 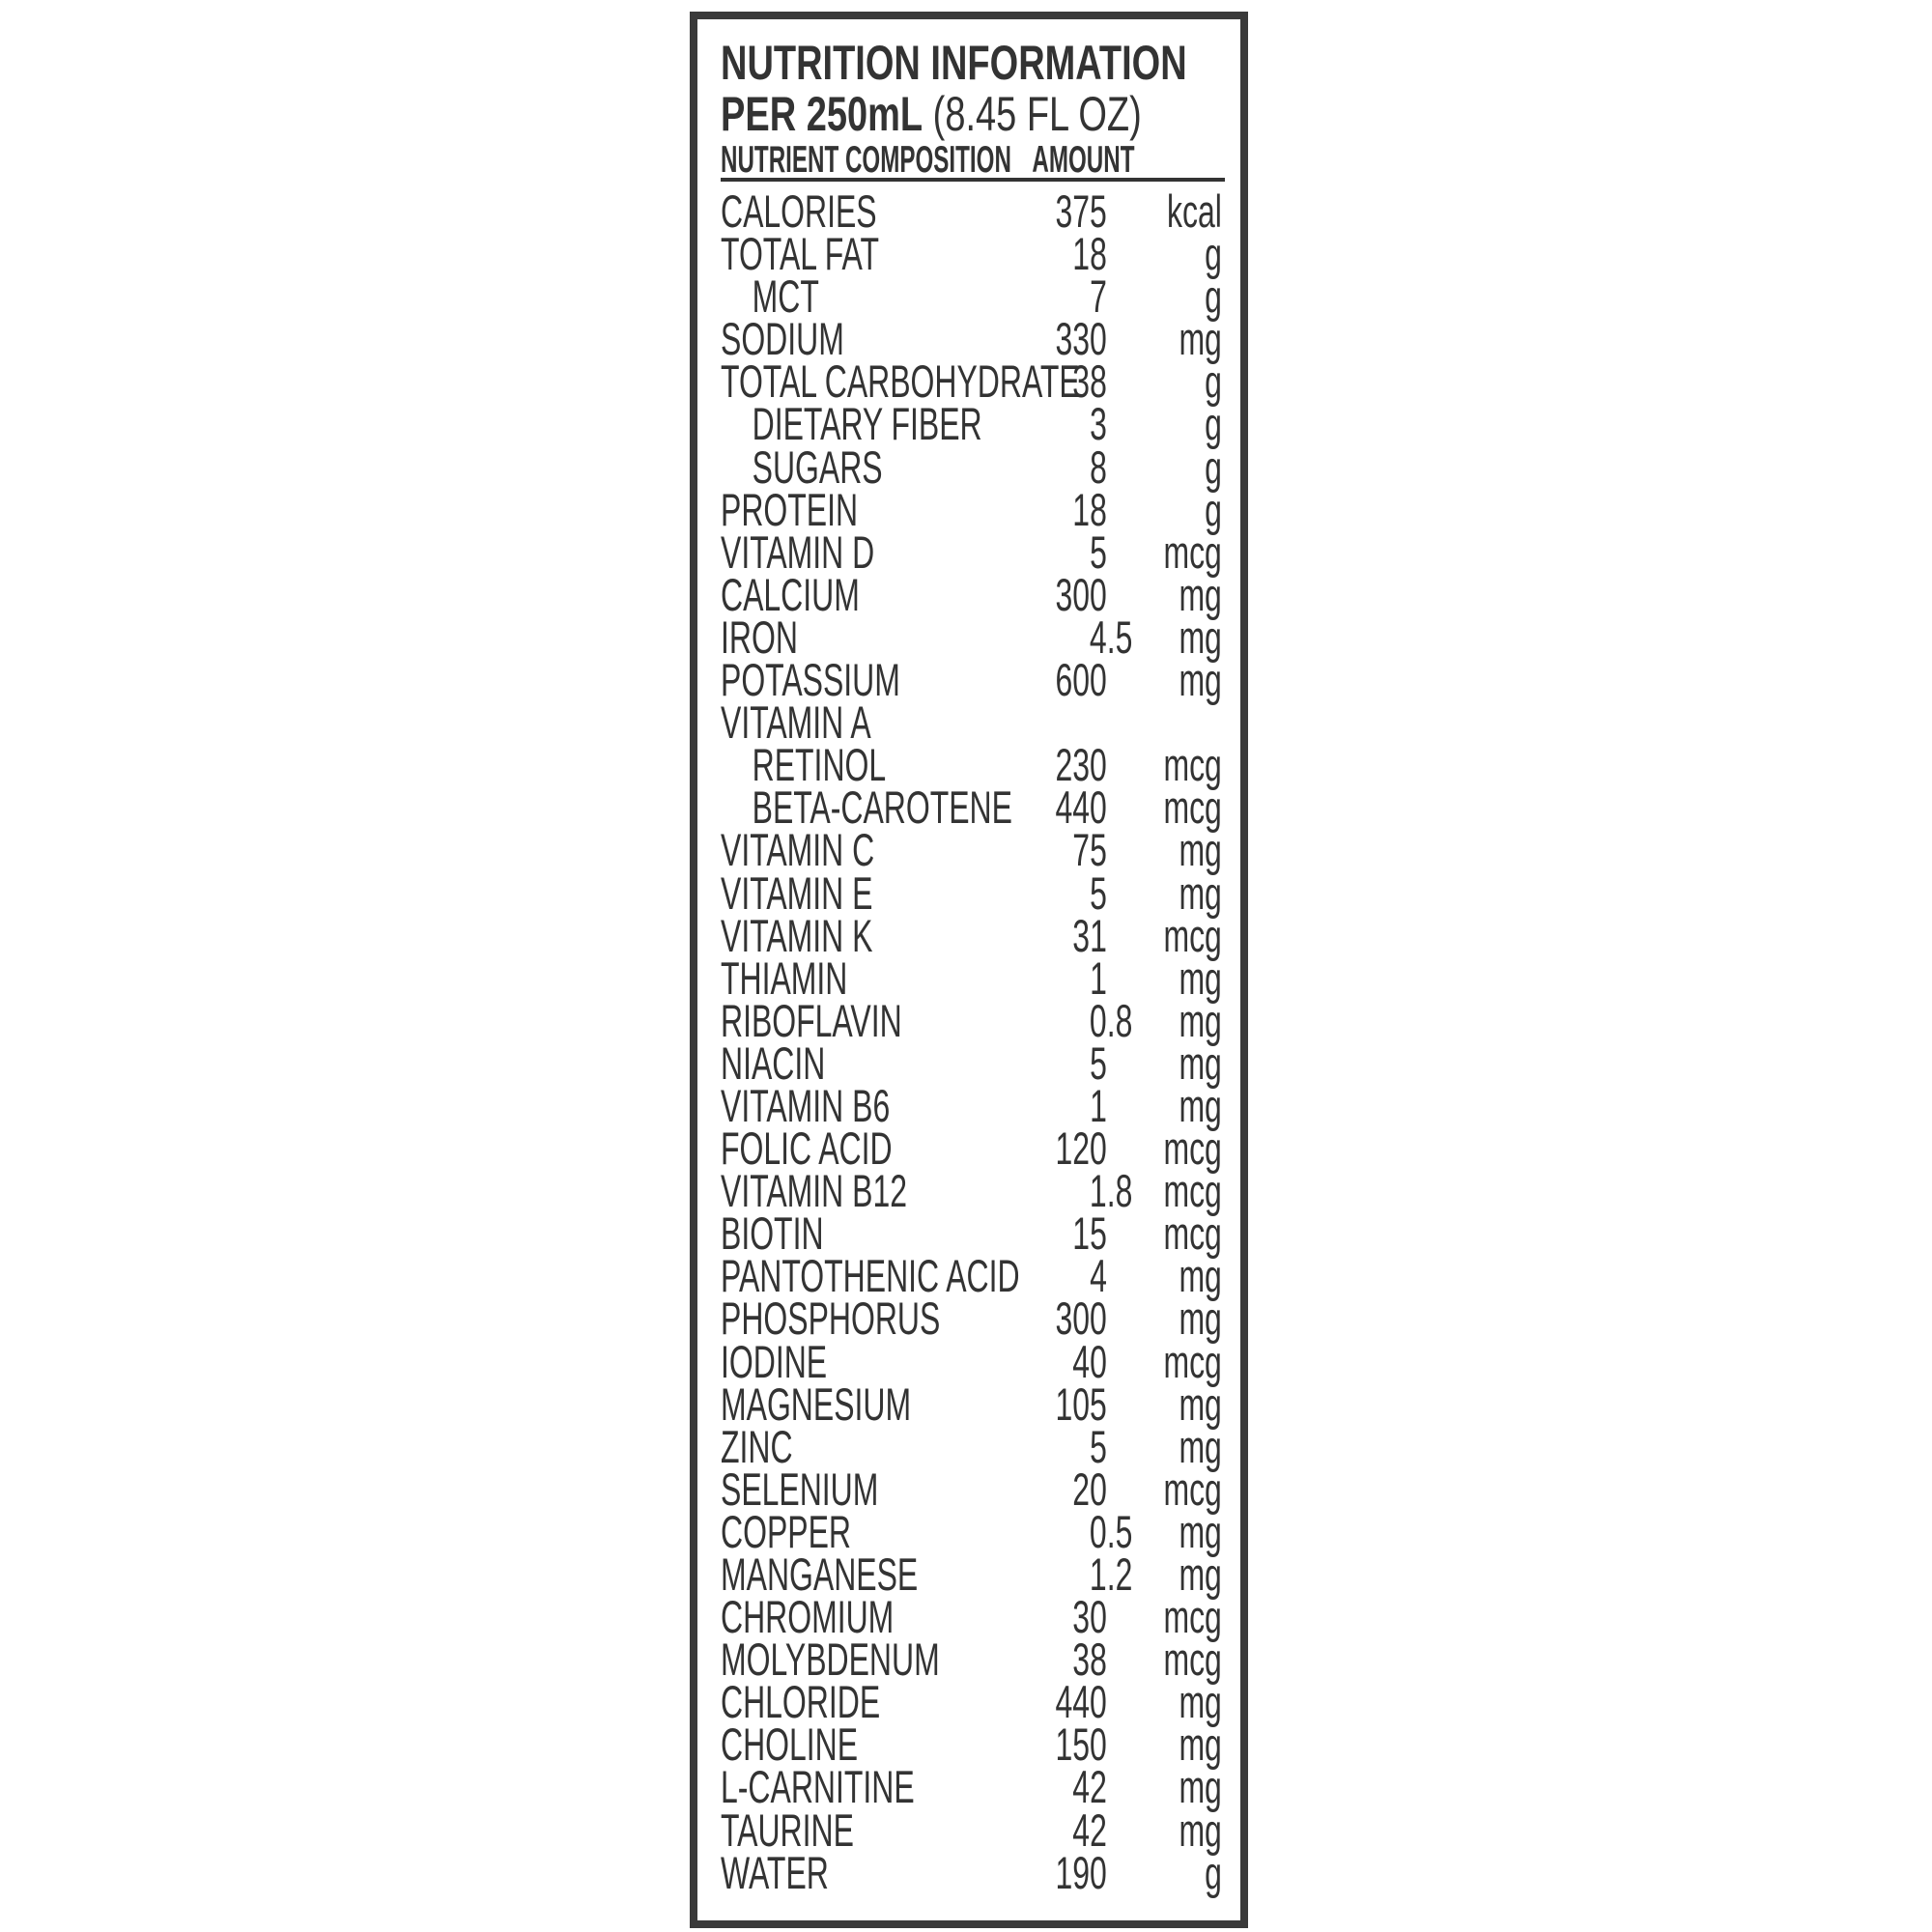 What do you see at coordinates (1089, 1617) in the screenshot?
I see `nutrient-amount: 30` at bounding box center [1089, 1617].